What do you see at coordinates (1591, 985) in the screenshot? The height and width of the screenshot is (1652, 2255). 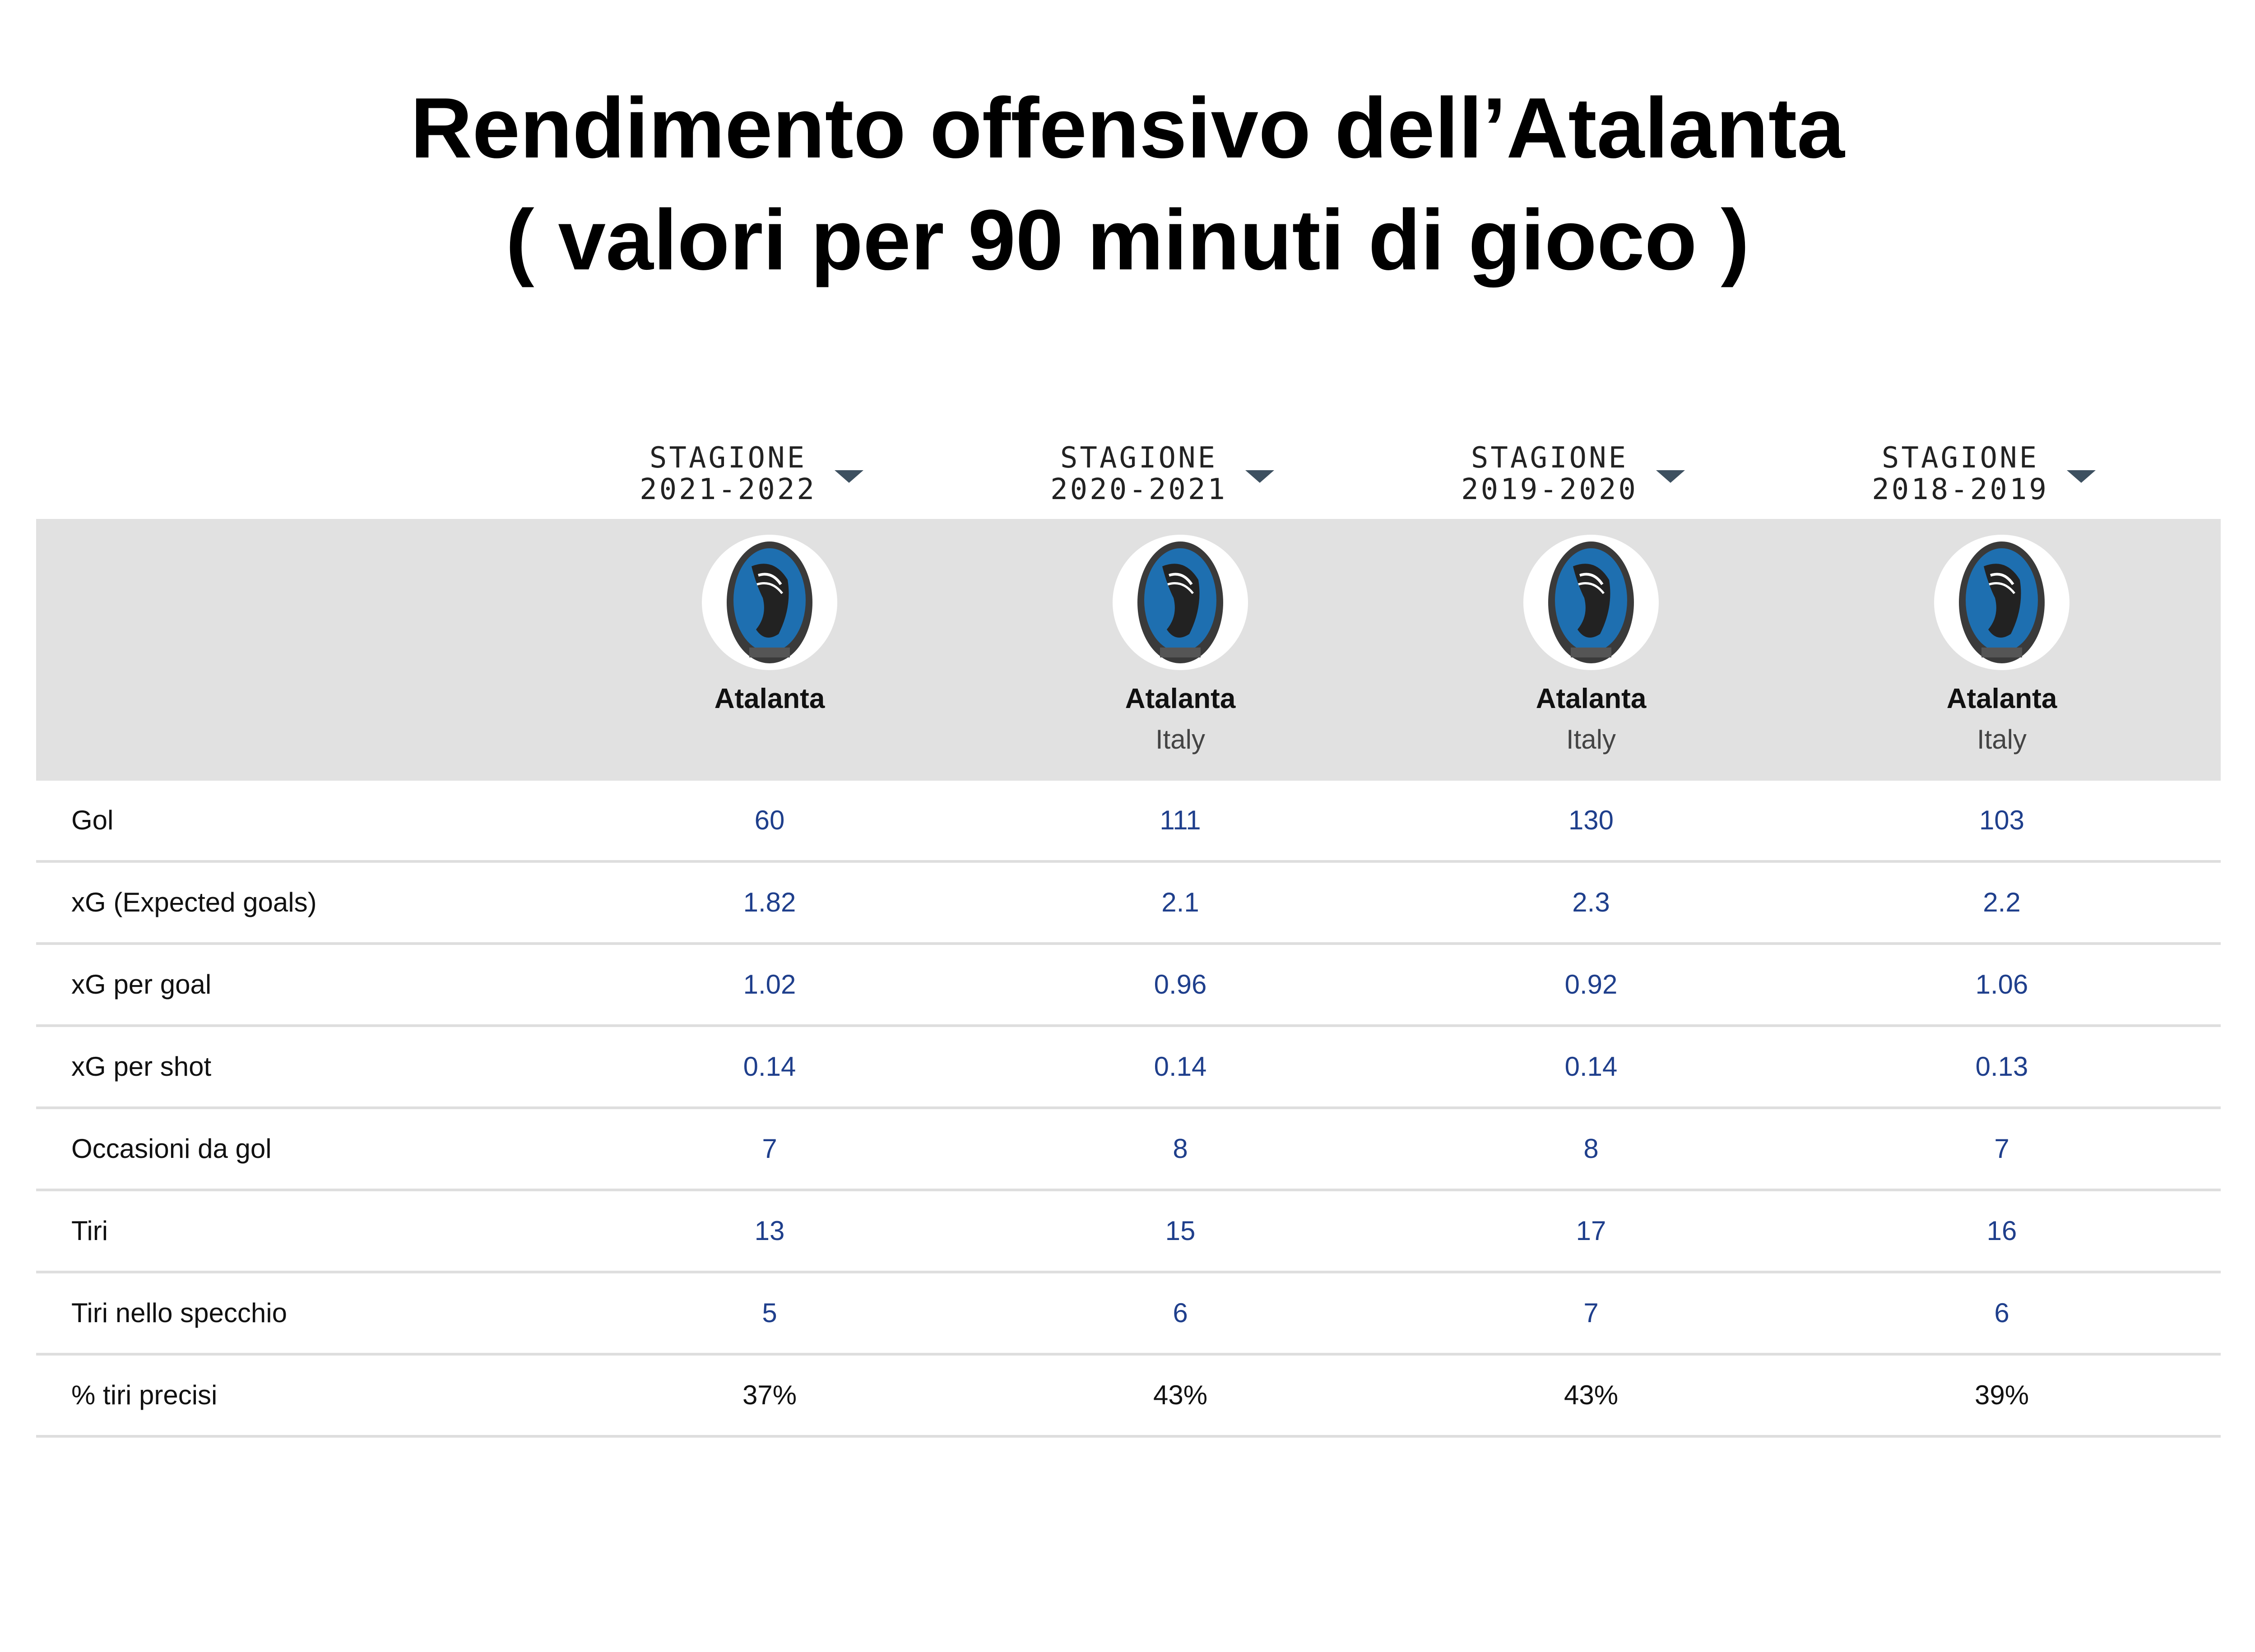 I see `stat-value: 0.92` at bounding box center [1591, 985].